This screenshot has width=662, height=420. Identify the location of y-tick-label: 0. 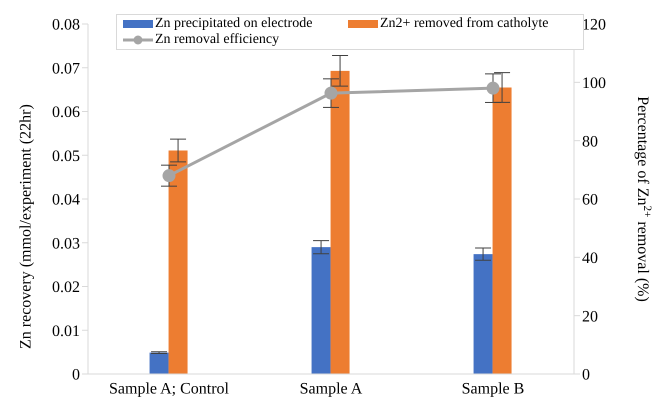
(76, 375).